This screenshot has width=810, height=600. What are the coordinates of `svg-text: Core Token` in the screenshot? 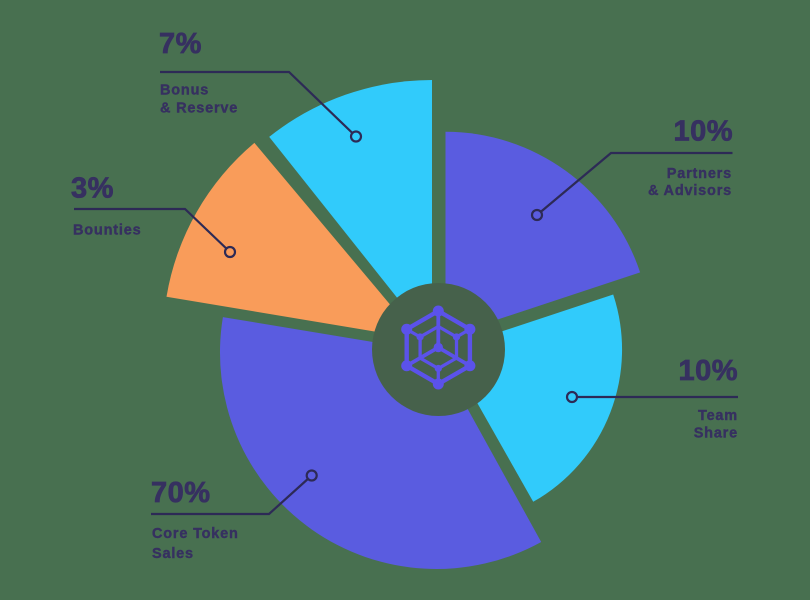 It's located at (195, 534).